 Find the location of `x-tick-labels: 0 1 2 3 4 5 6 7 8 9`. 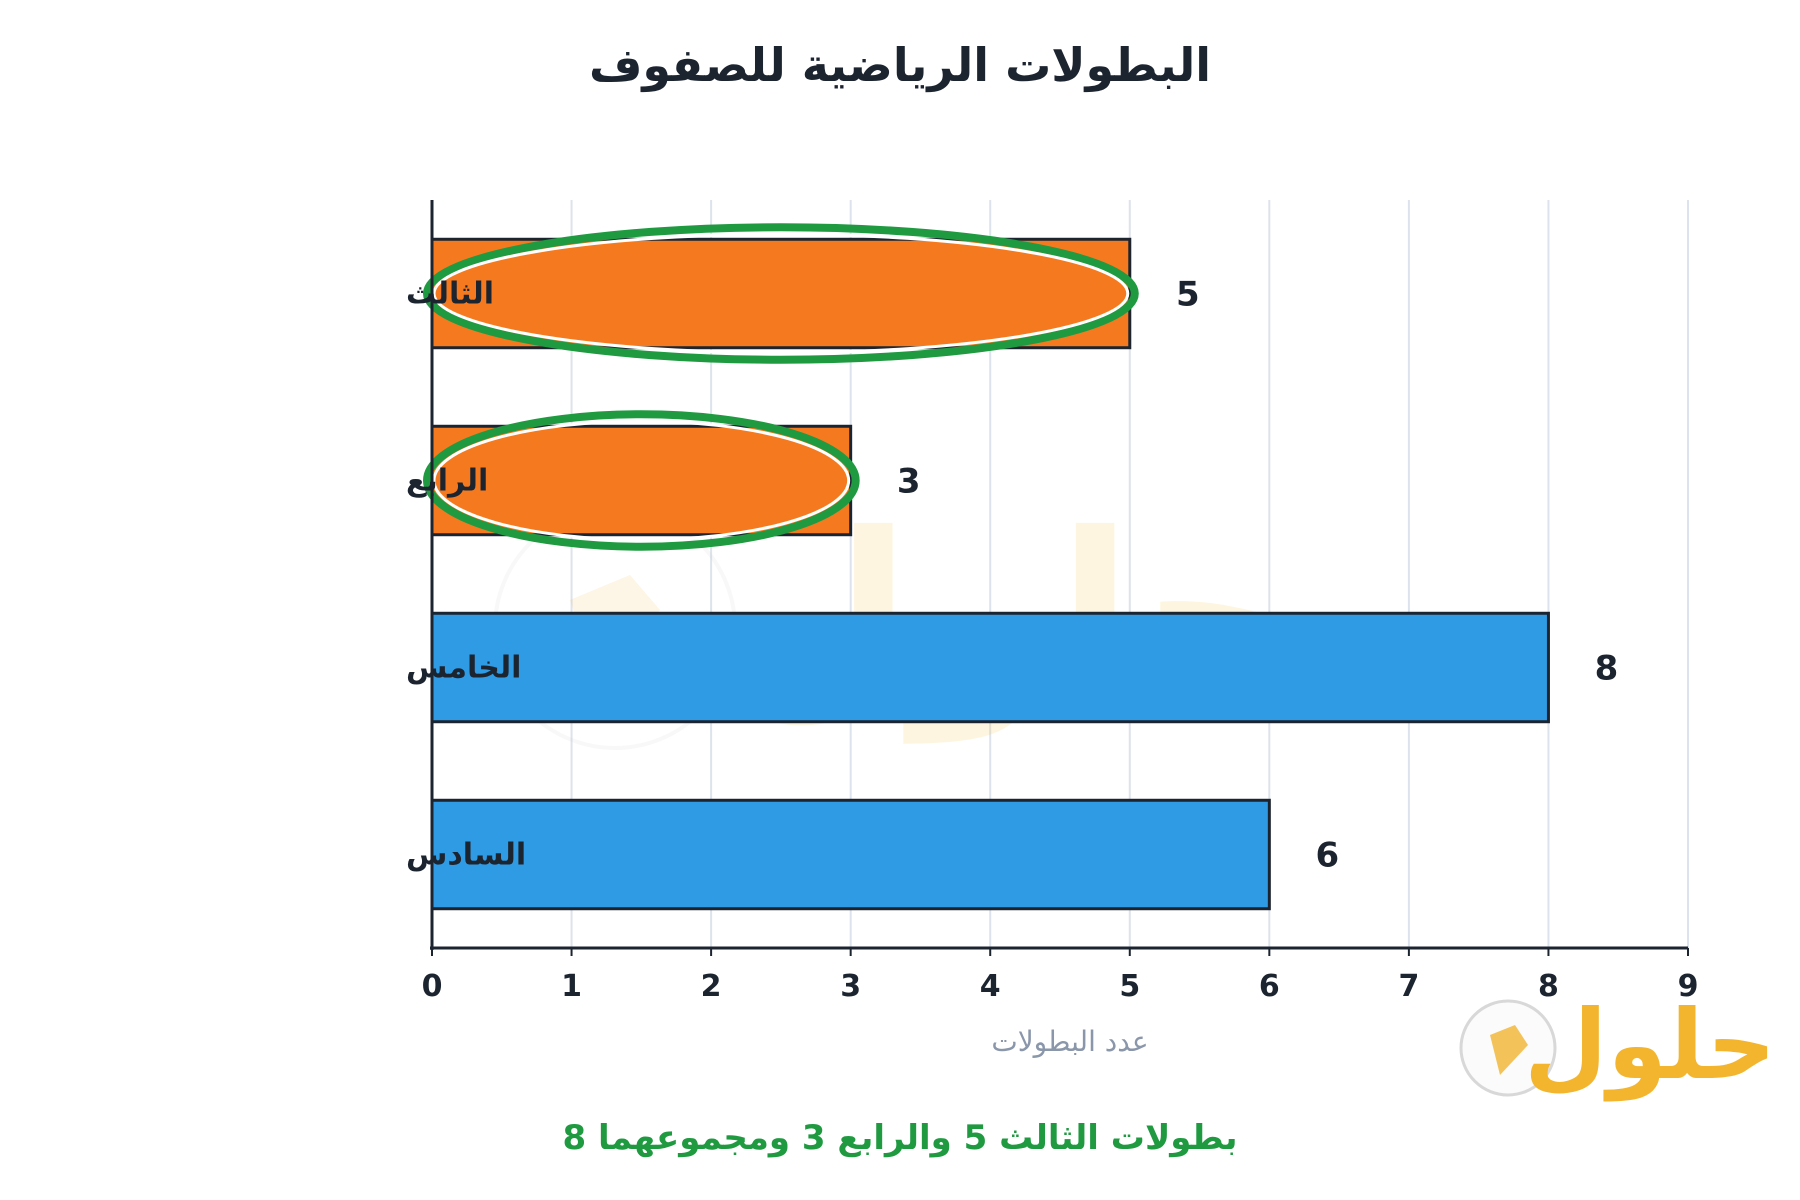

x-tick-labels: 0 1 2 3 4 5 6 7 8 9 is located at coordinates (1060, 976).